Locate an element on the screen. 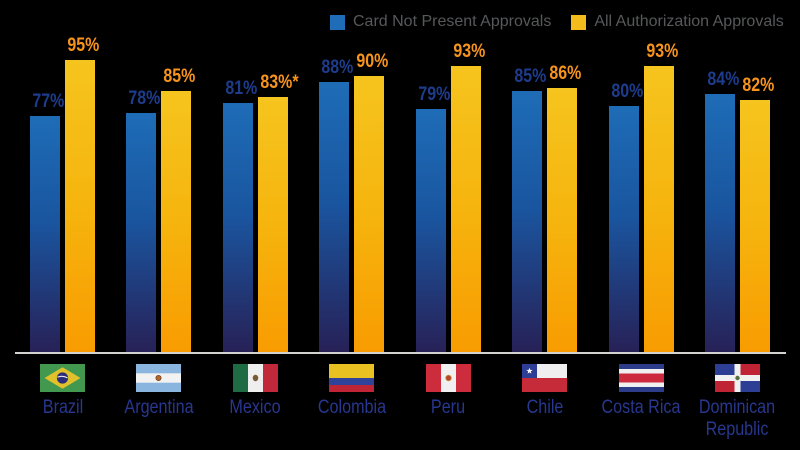 The width and height of the screenshot is (800, 450). bar-value-label-argentina-series0: 78% is located at coordinates (144, 98).